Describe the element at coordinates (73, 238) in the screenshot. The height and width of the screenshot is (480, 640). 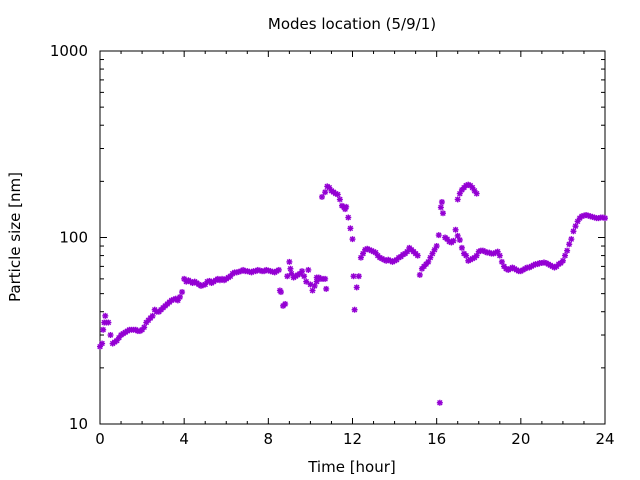
I see `y-tick-label: 100` at that location.